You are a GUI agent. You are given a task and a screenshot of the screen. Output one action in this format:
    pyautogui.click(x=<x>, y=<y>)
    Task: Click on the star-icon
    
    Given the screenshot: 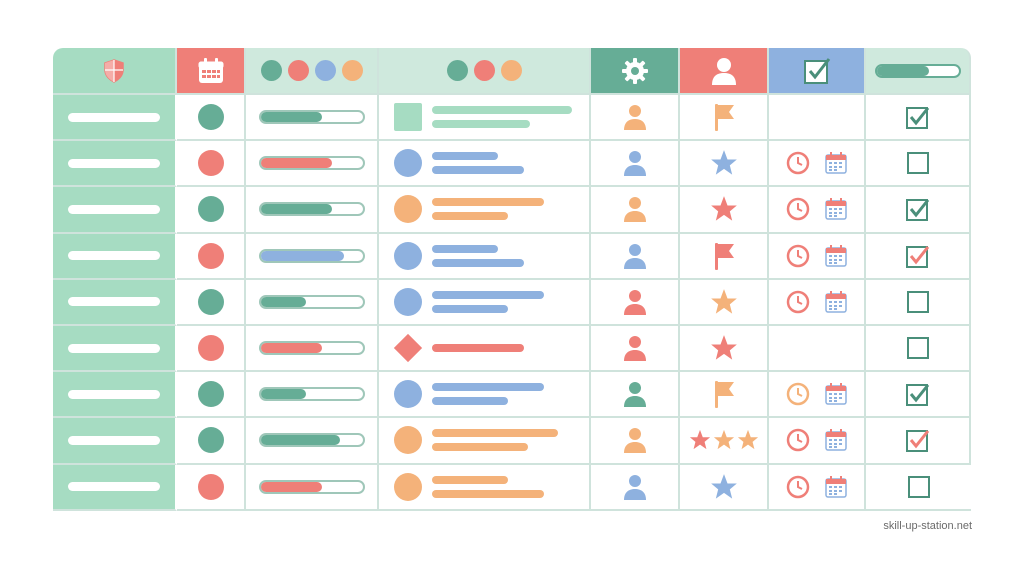 What is the action you would take?
    pyautogui.click(x=699, y=440)
    